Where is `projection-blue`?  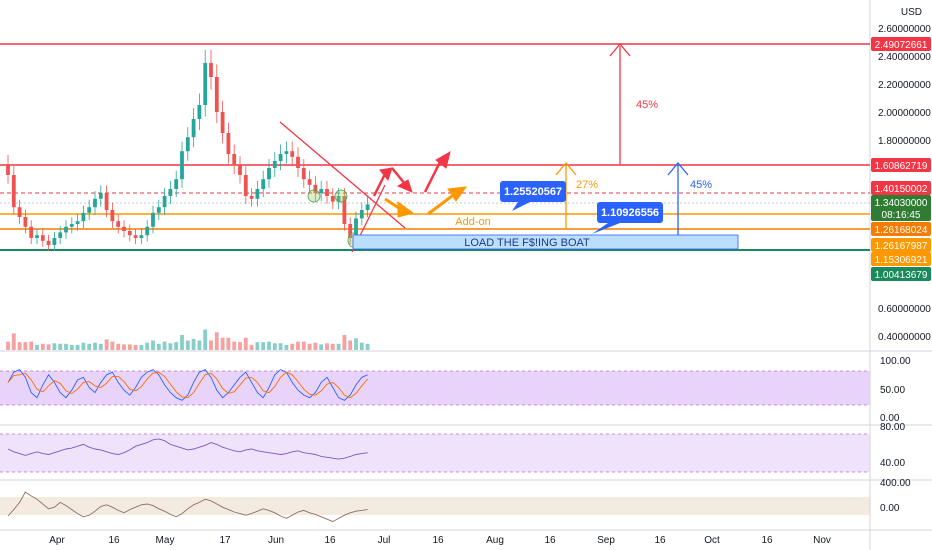 projection-blue is located at coordinates (678, 198).